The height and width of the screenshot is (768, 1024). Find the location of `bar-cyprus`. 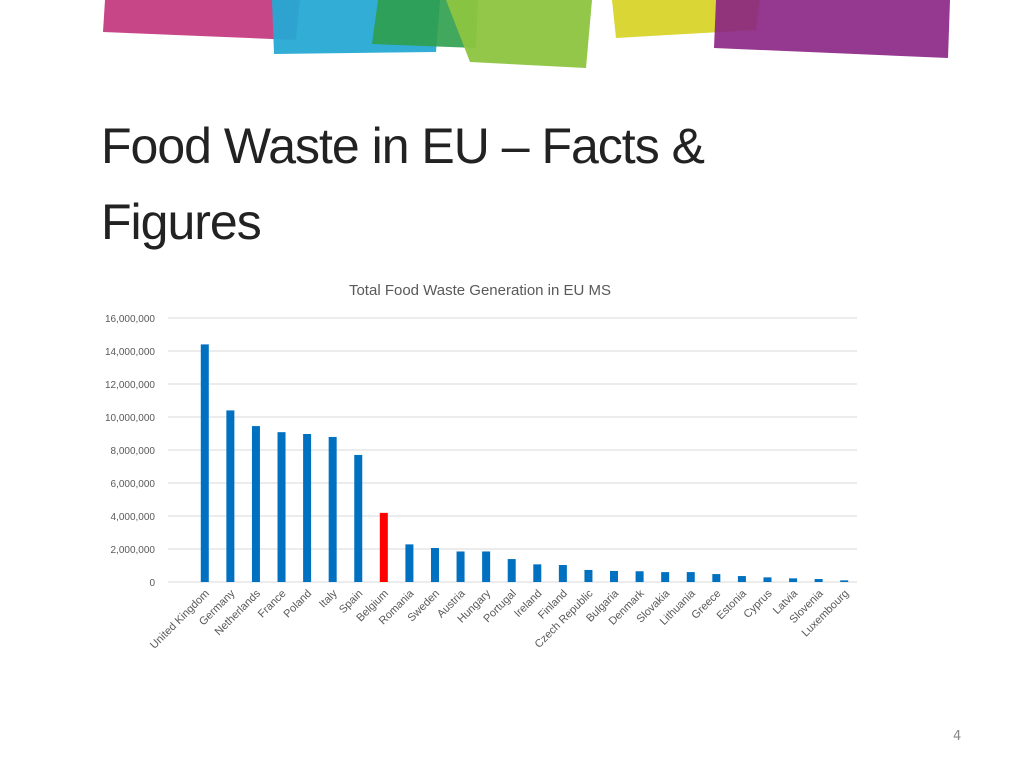

bar-cyprus is located at coordinates (767, 579).